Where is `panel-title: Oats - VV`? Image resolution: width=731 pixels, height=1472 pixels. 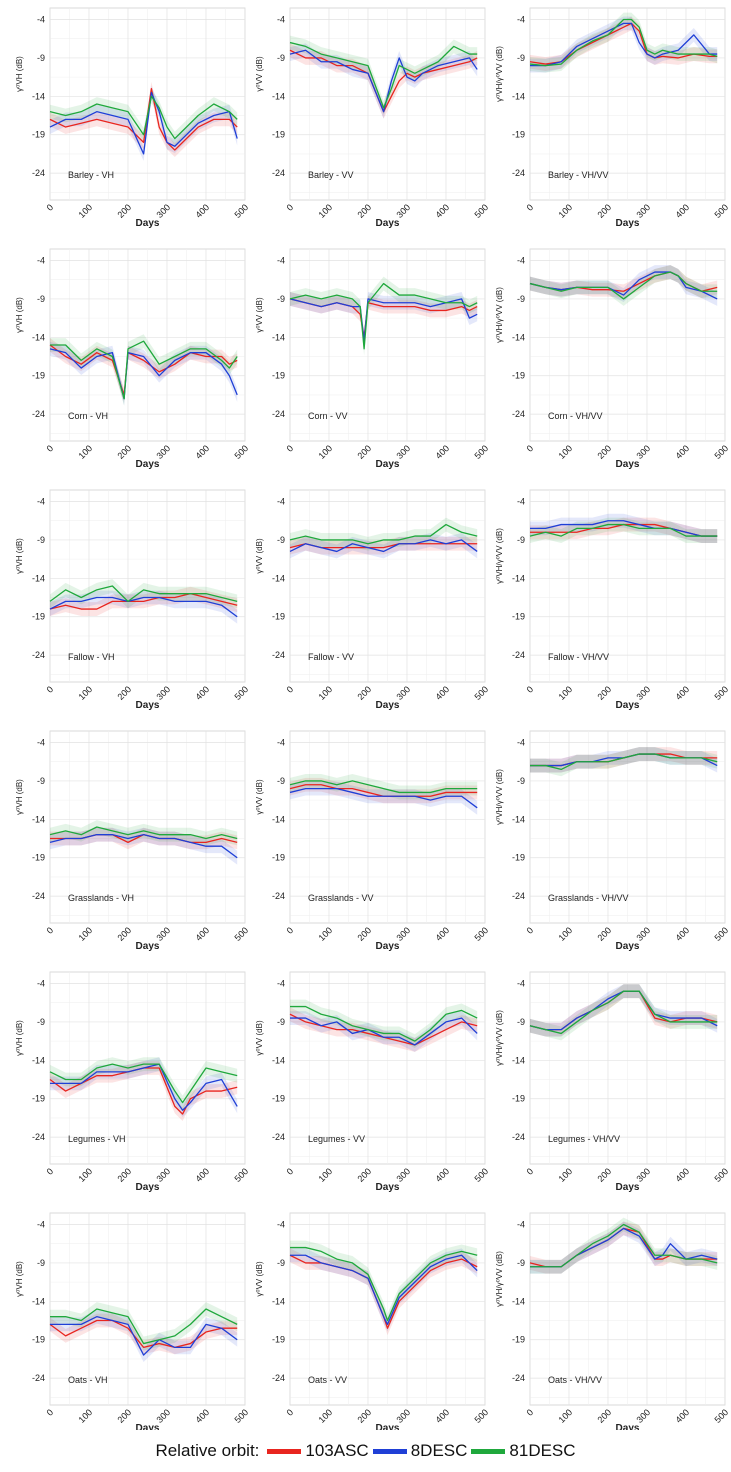 panel-title: Oats - VV is located at coordinates (327, 1380).